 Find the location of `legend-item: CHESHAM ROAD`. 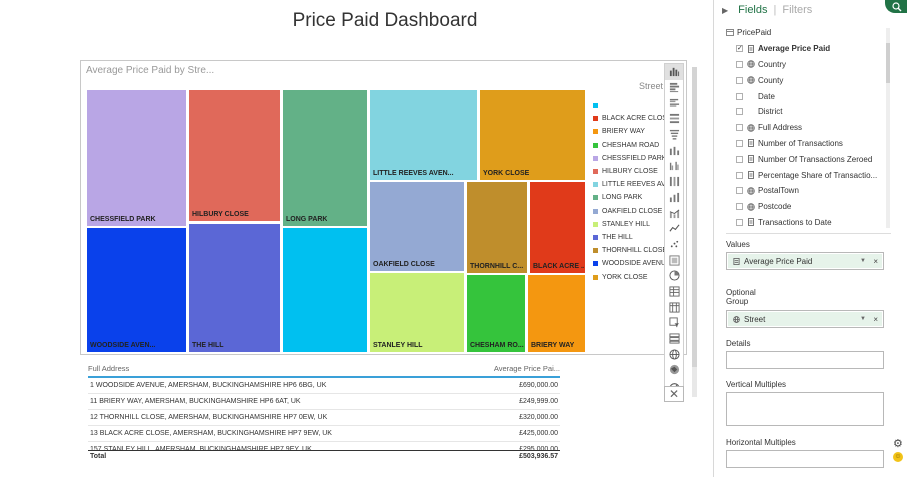

legend-item: CHESHAM ROAD is located at coordinates (629, 145).